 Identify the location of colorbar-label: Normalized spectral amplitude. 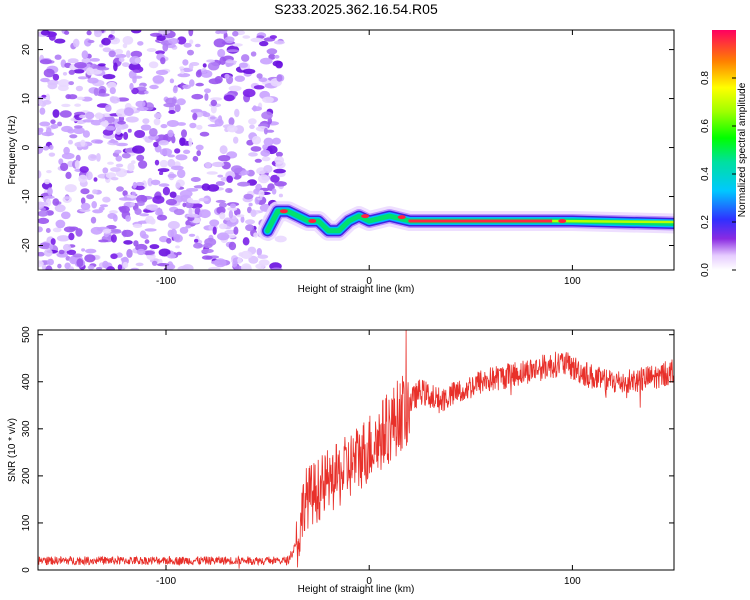
(742, 149).